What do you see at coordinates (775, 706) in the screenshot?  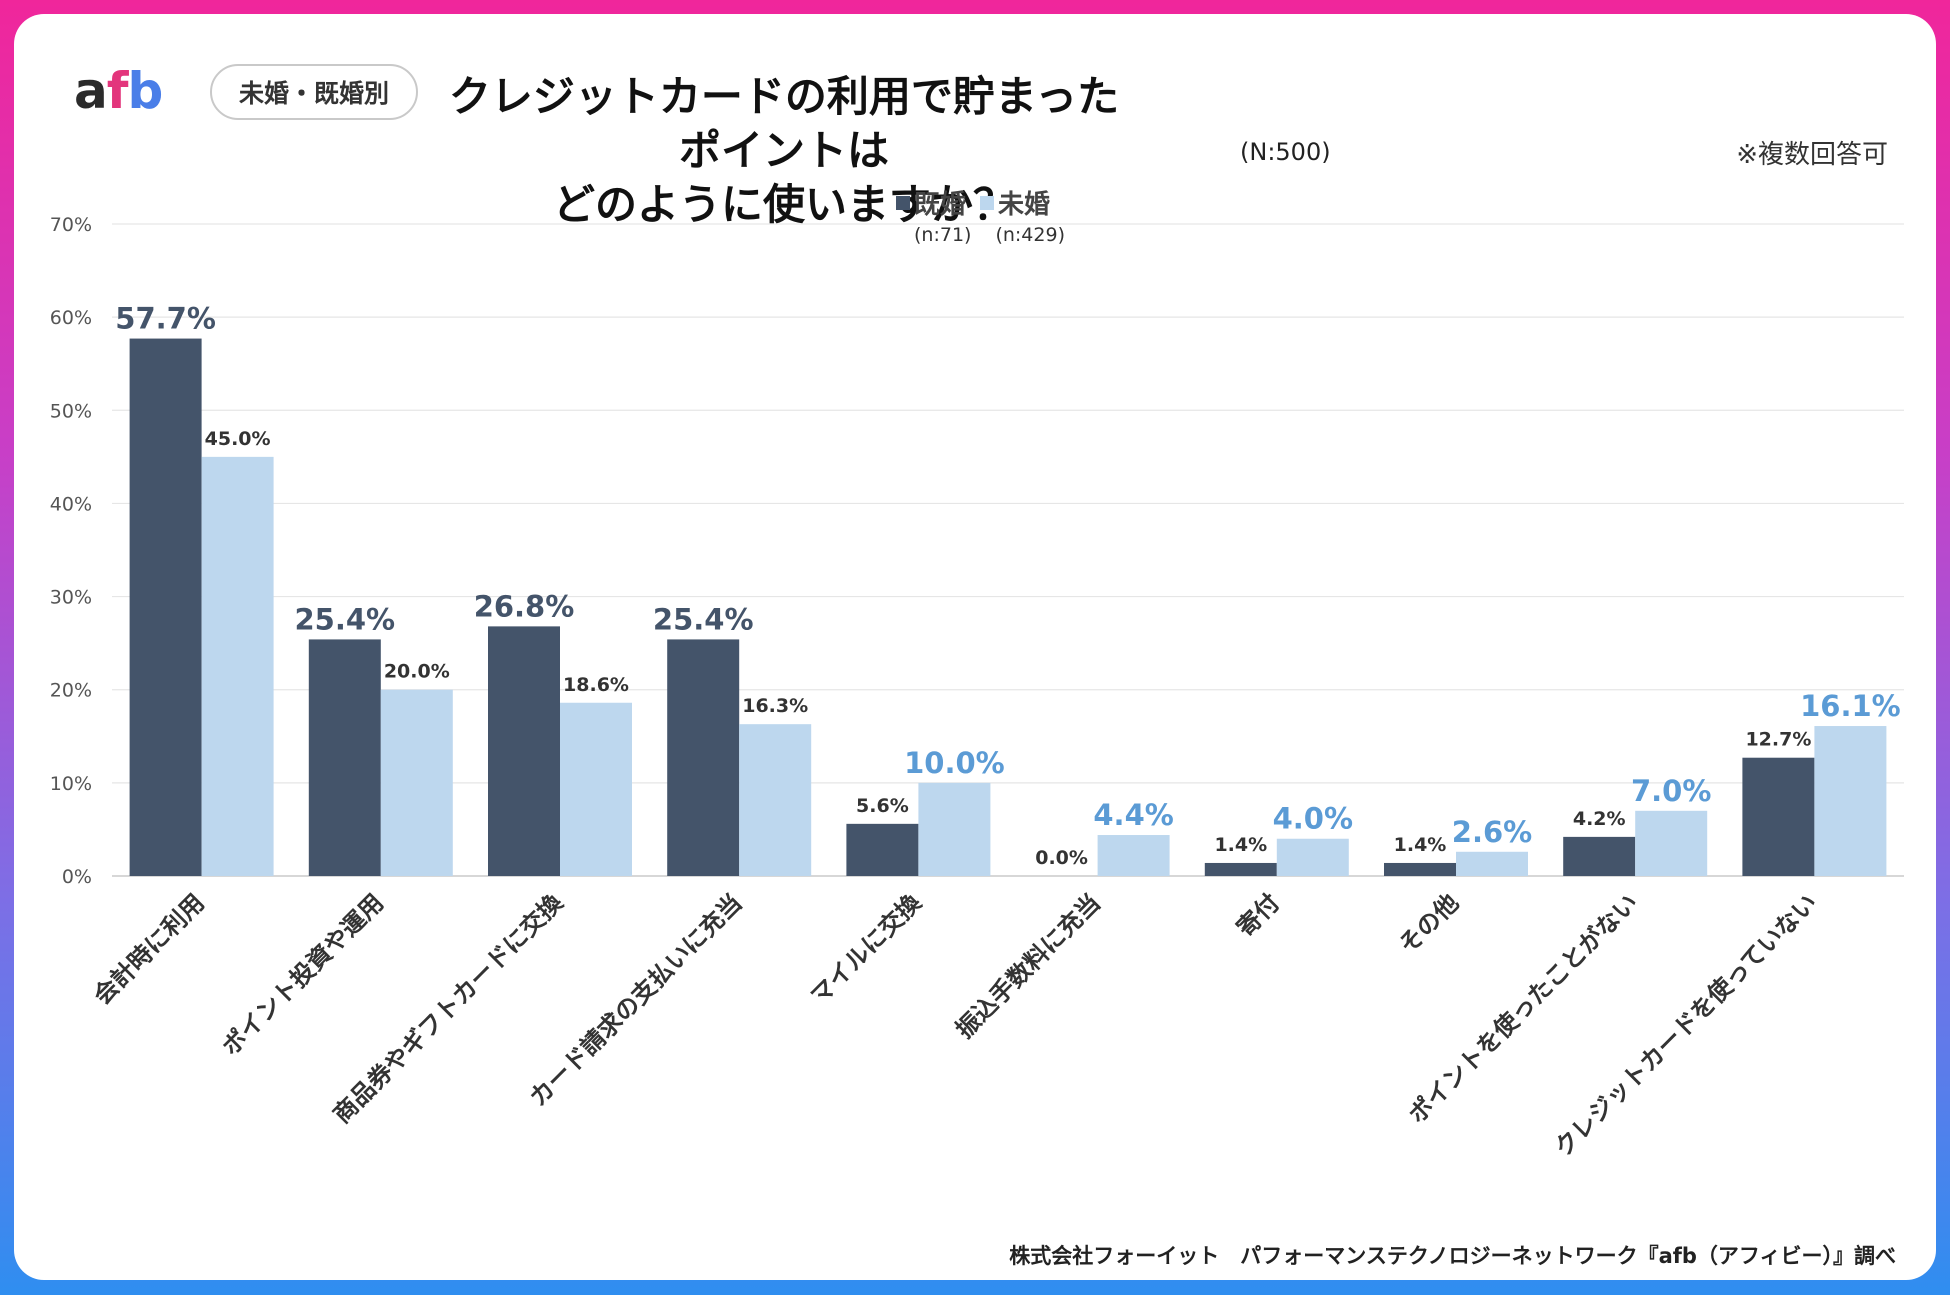 I see `data-label: 16.3%` at bounding box center [775, 706].